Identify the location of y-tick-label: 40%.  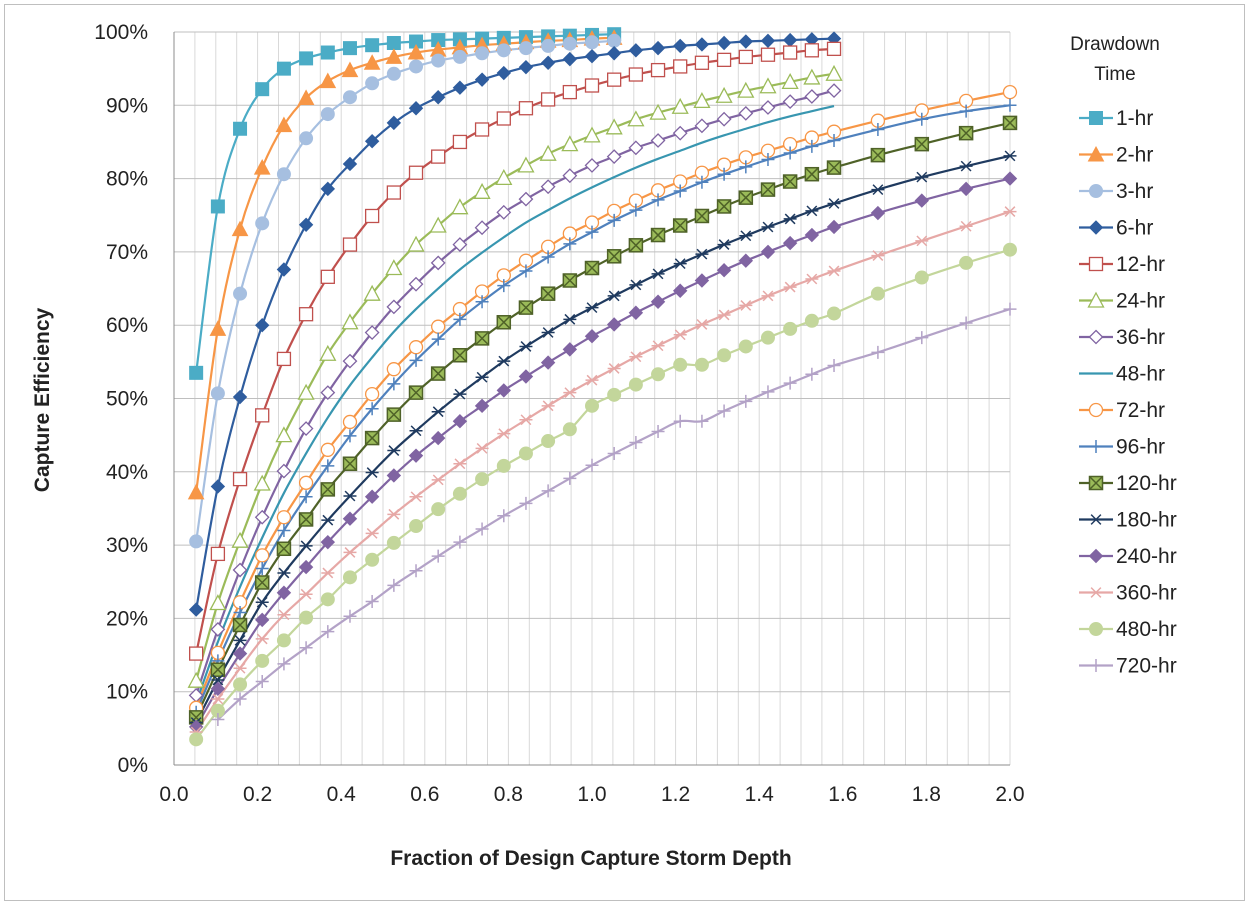
(127, 472).